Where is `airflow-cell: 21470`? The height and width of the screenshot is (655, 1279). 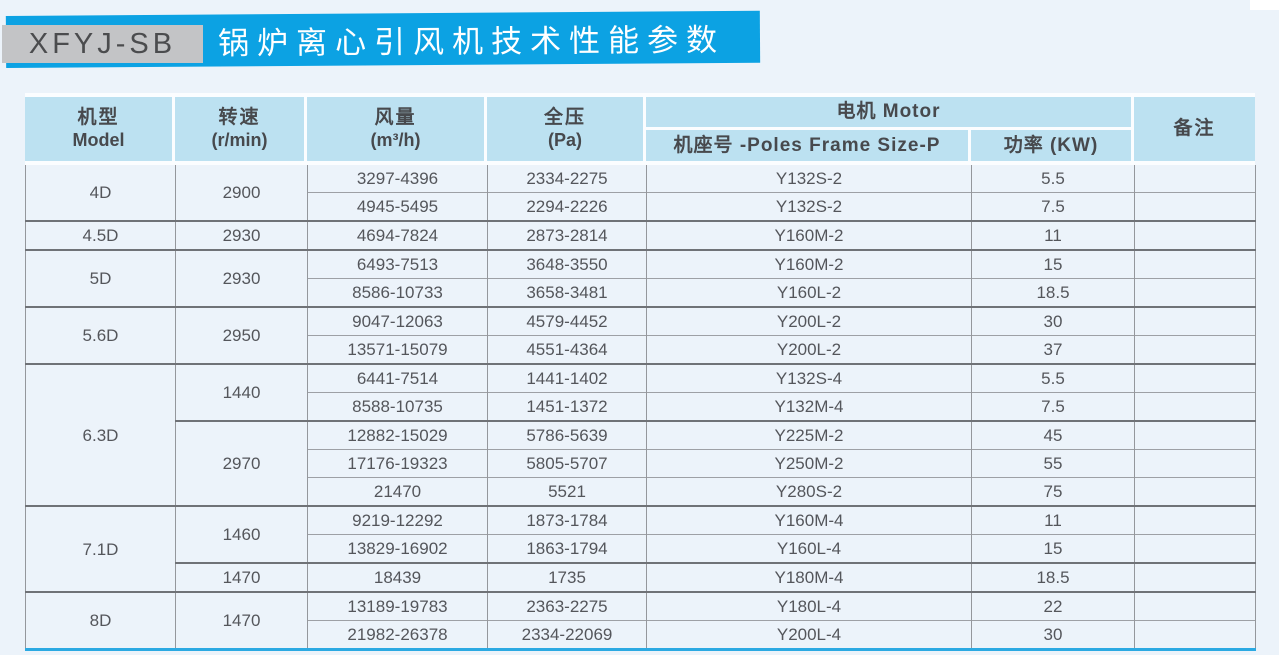
airflow-cell: 21470 is located at coordinates (397, 491).